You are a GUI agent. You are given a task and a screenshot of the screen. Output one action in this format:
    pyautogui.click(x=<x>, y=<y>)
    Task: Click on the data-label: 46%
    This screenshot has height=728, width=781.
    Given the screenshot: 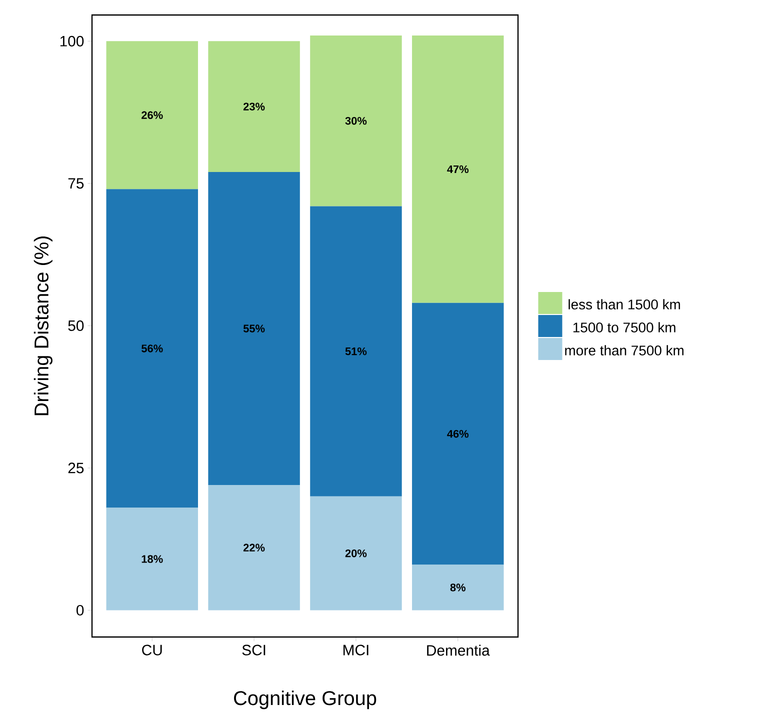 What is the action you would take?
    pyautogui.click(x=458, y=434)
    